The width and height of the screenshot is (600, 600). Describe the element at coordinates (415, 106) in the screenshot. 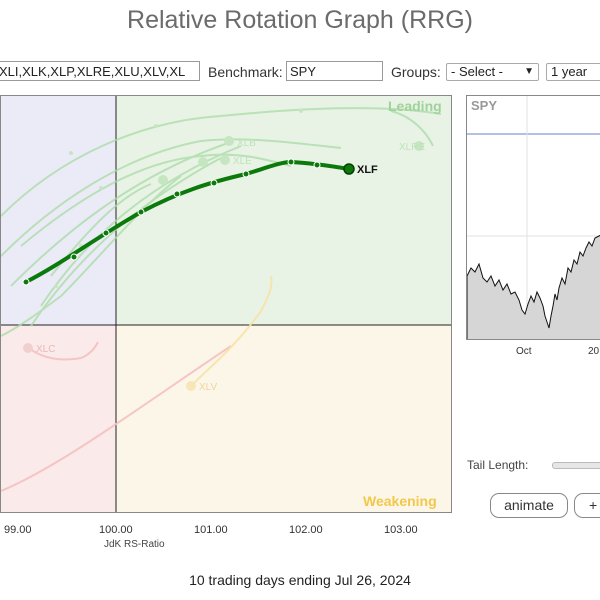

I see `leading-quadrant-label: Leading` at that location.